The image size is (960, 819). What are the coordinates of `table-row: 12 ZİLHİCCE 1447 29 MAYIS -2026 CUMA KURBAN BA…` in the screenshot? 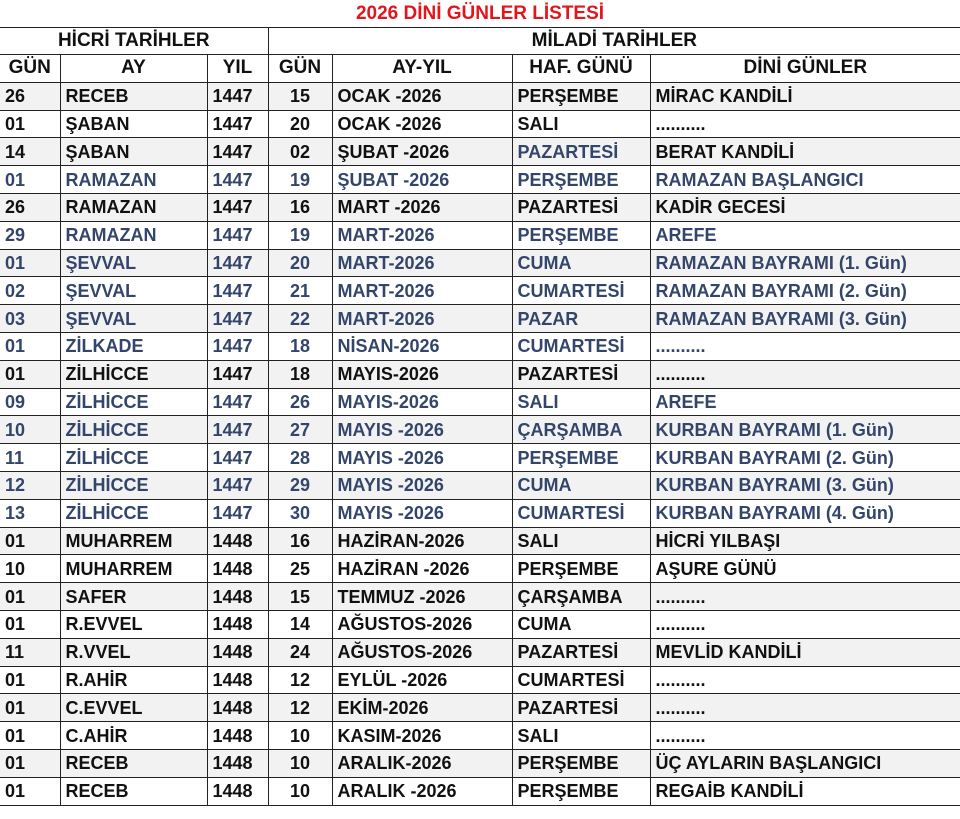 It's located at (480, 485).